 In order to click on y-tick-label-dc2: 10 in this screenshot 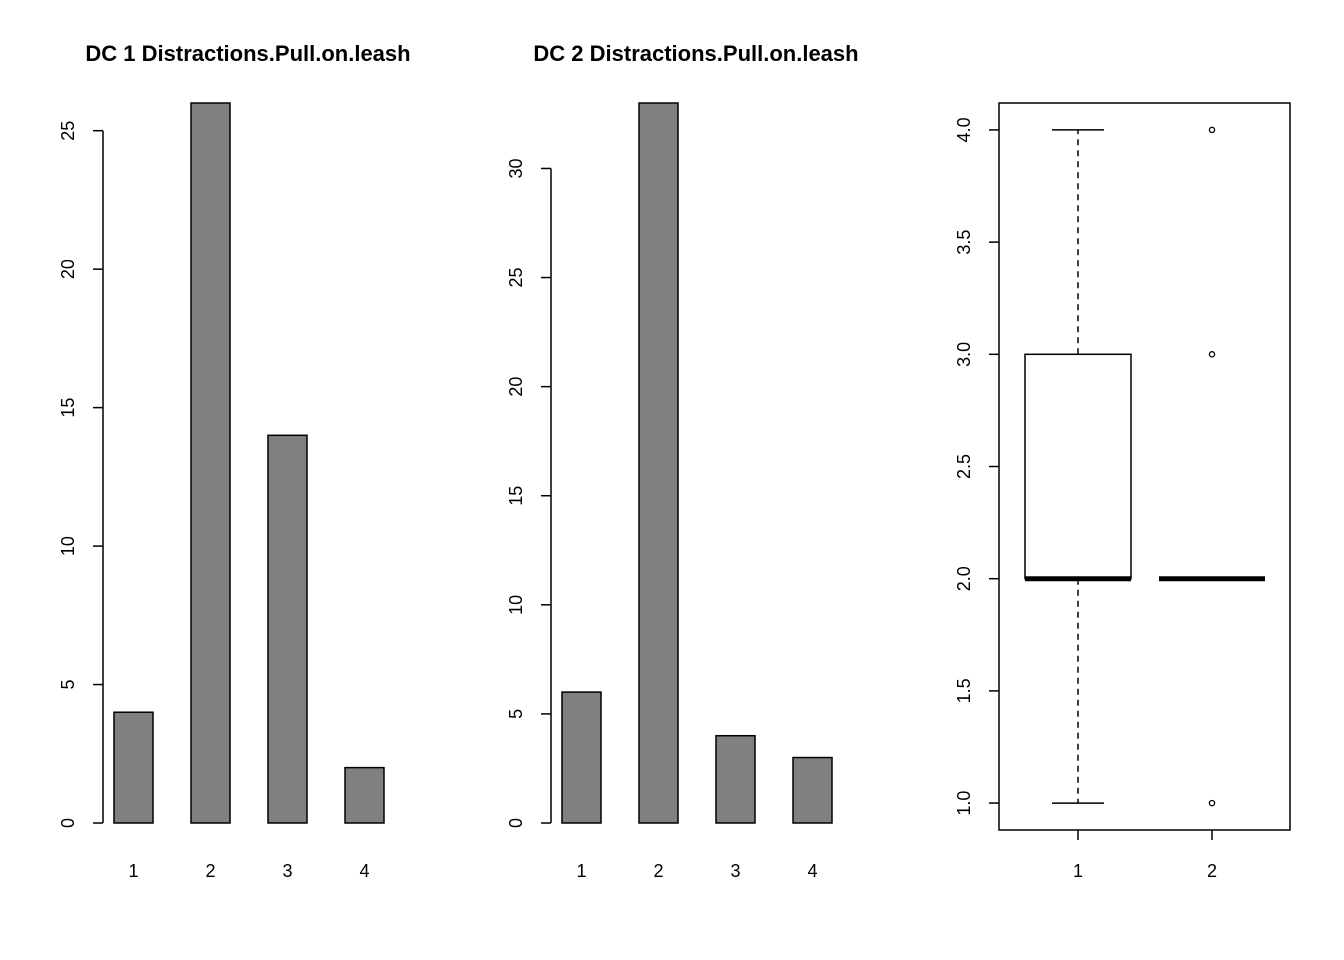, I will do `click(516, 605)`.